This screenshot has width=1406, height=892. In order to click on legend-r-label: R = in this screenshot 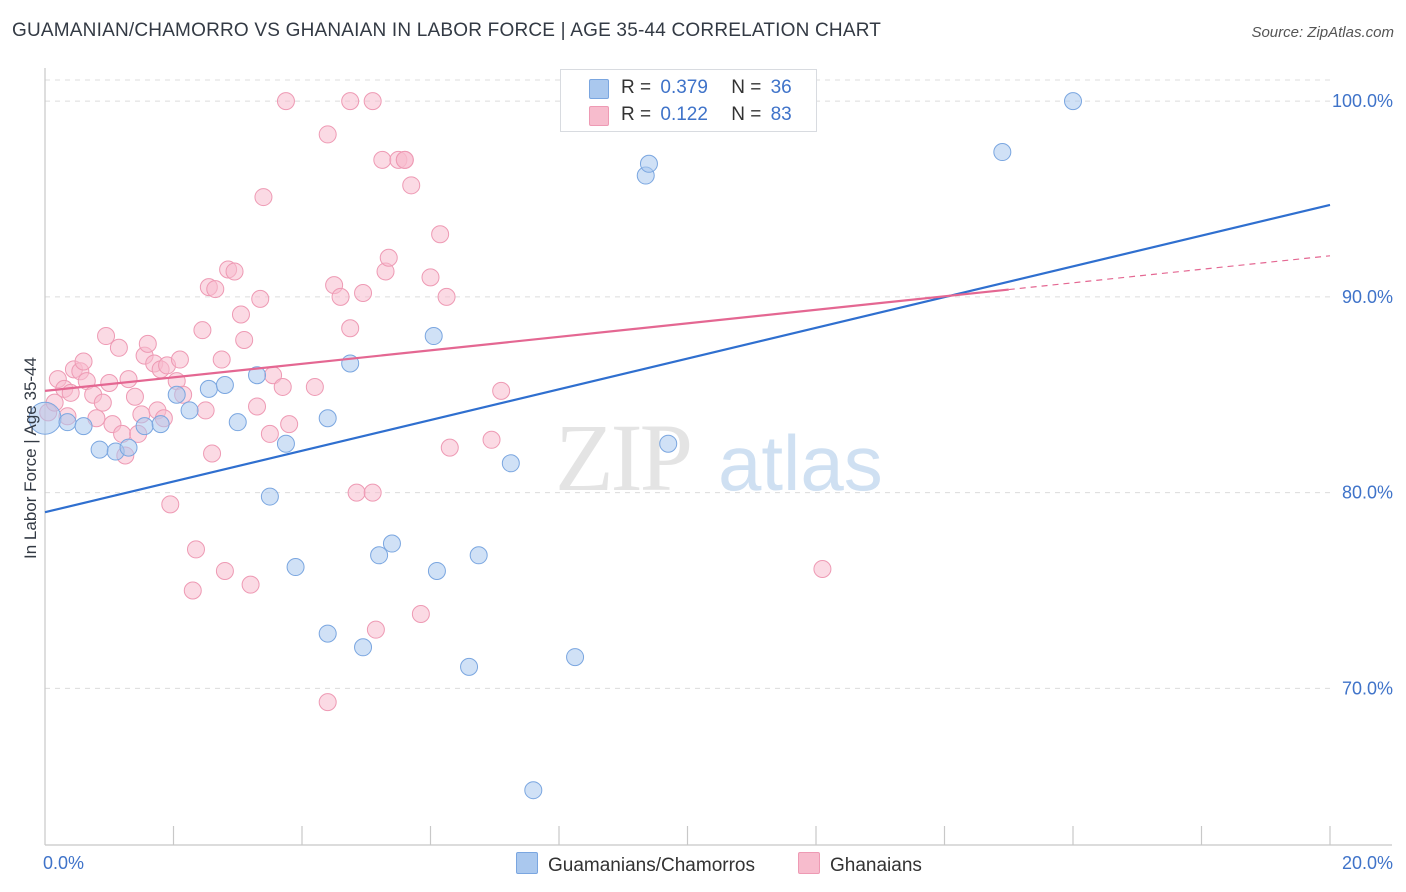, I will do `click(636, 87)`.